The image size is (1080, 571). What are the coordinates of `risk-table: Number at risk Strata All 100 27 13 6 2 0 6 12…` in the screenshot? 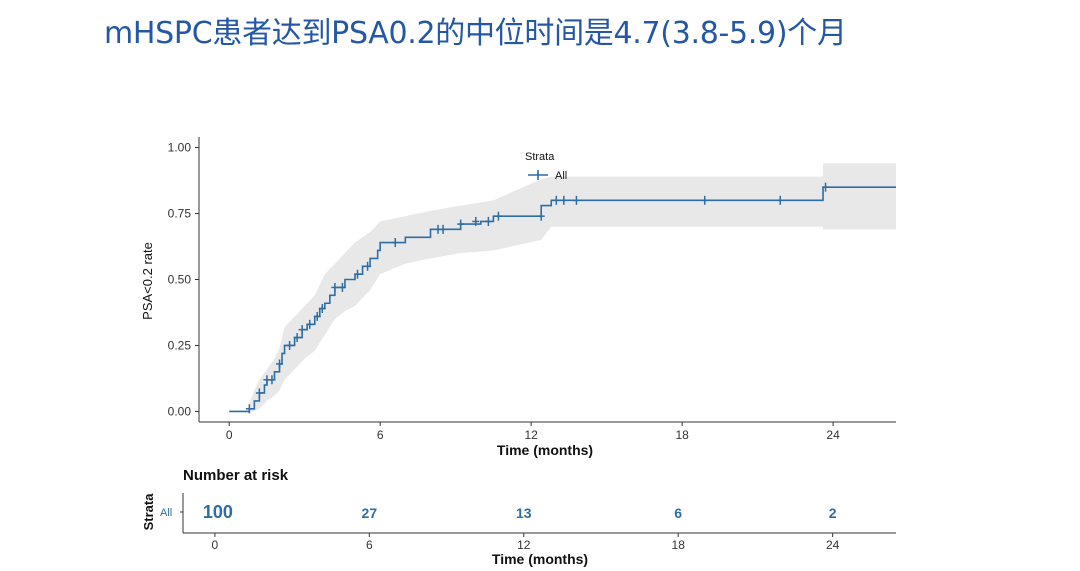 It's located at (518, 517).